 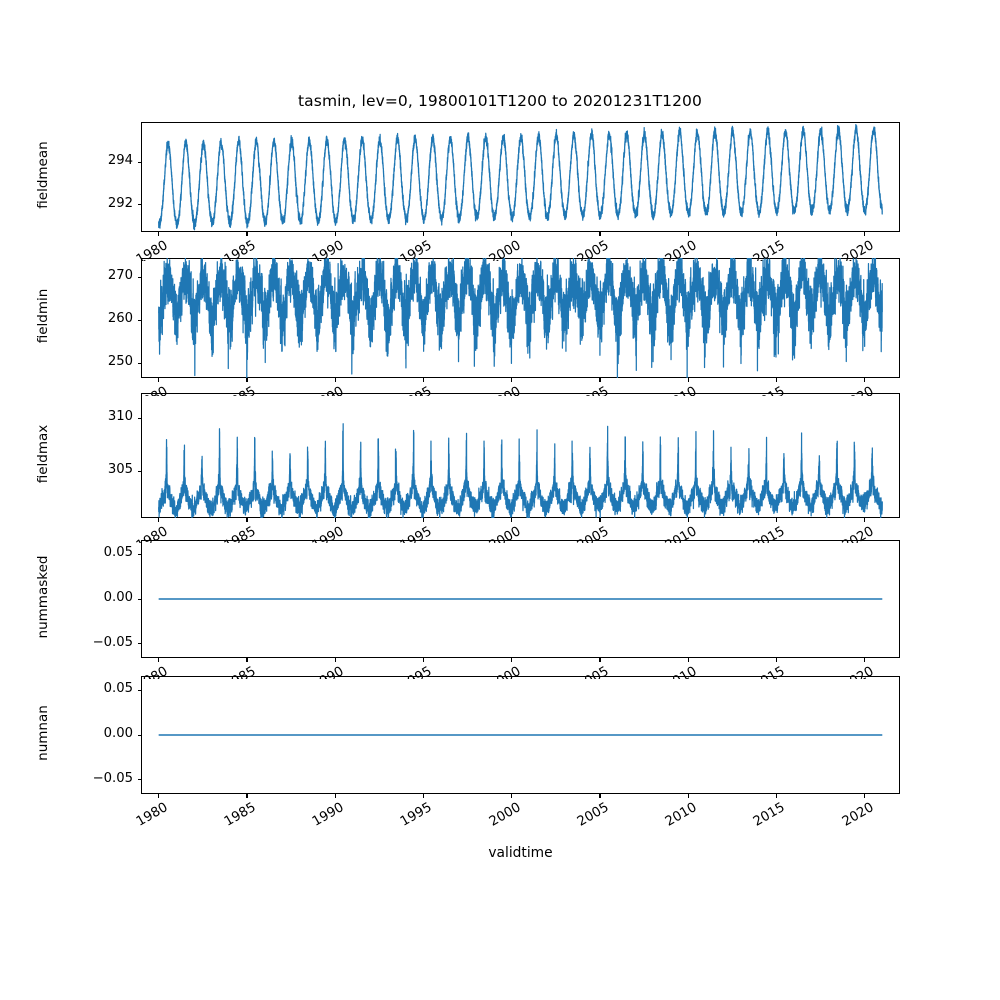 I want to click on y-tick-label-numnan: 0.05, so click(x=118, y=689).